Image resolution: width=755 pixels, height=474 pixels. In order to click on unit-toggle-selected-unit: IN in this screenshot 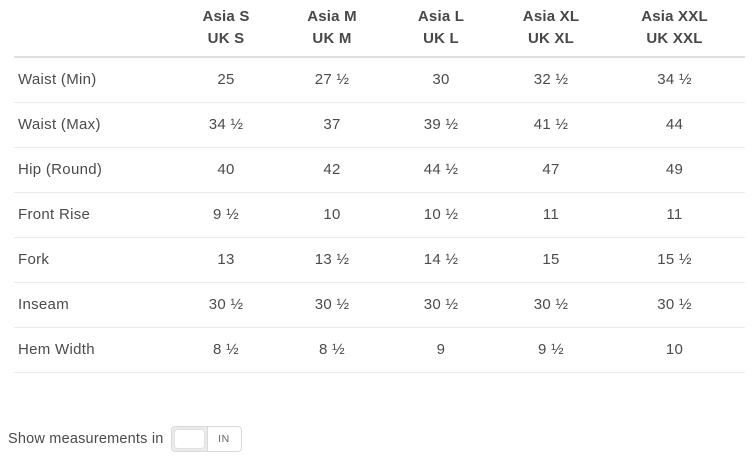, I will do `click(223, 439)`.